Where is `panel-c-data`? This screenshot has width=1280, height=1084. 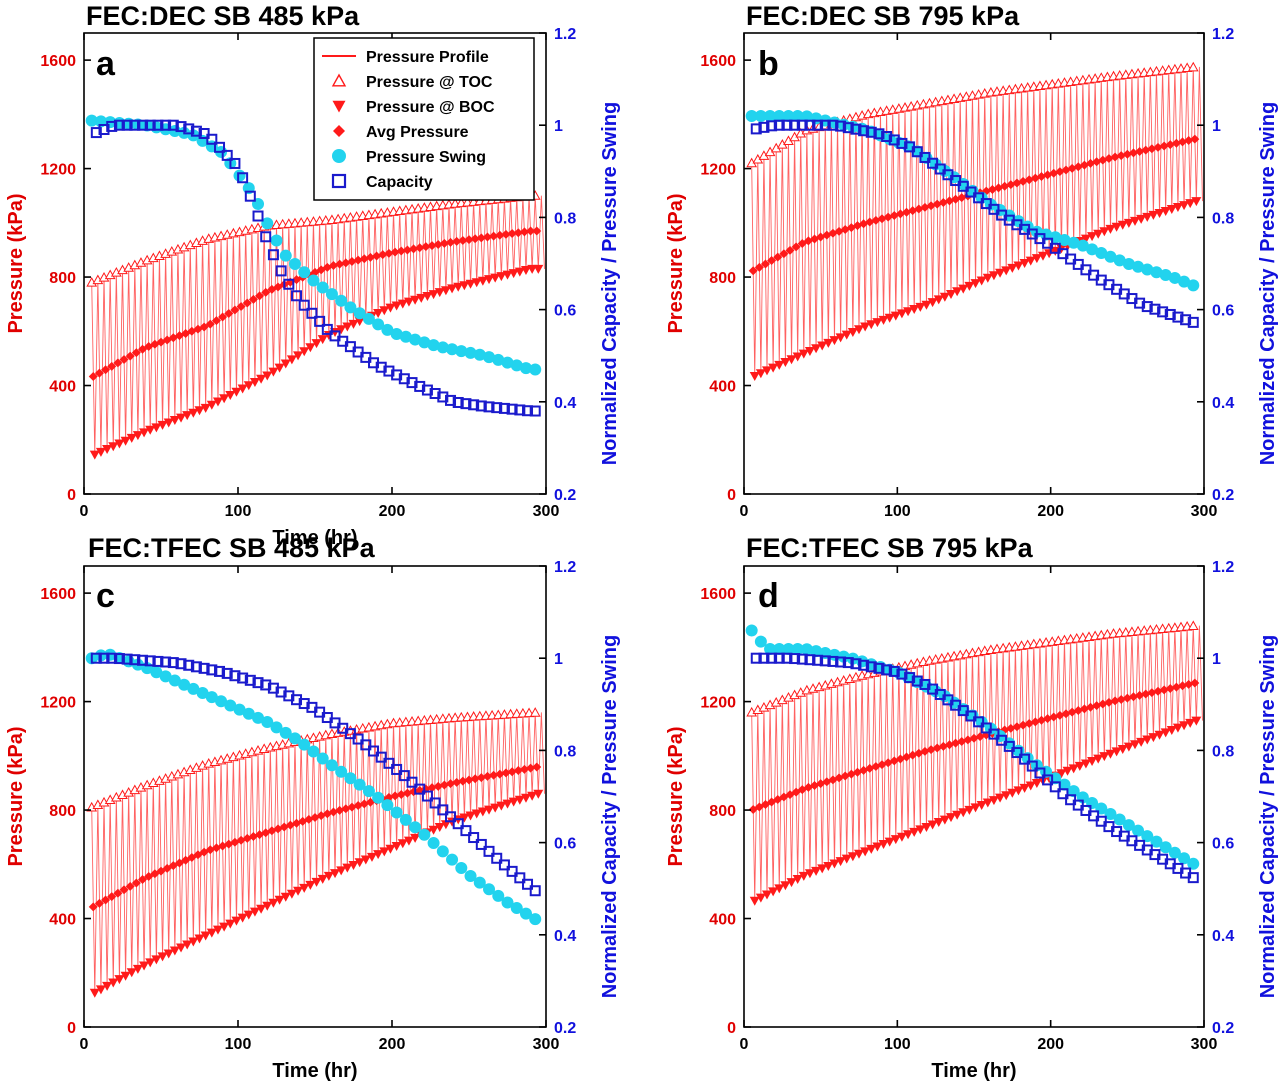 panel-c-data is located at coordinates (315, 823).